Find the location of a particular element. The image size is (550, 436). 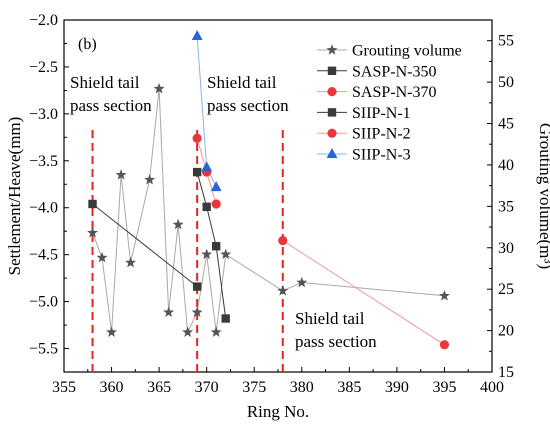

legend-label-1: Grouting volume is located at coordinates (407, 51).